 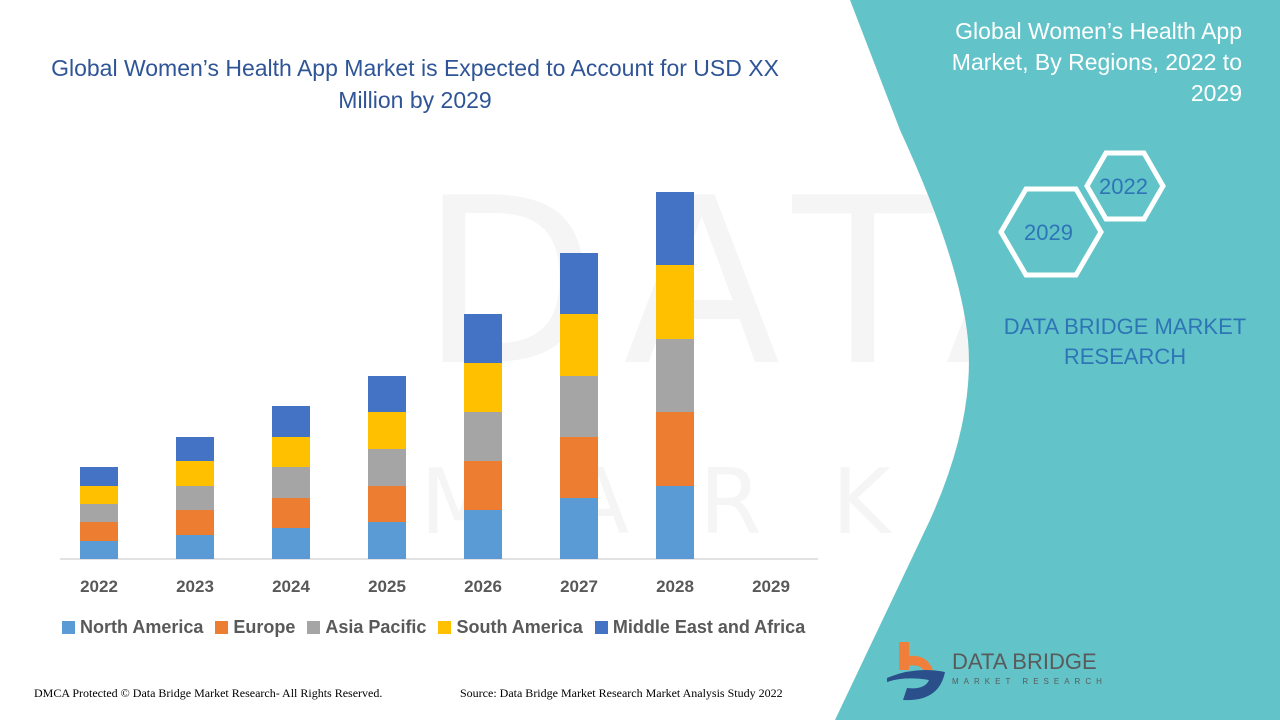 What do you see at coordinates (483, 586) in the screenshot?
I see `x-tick-label: 2026` at bounding box center [483, 586].